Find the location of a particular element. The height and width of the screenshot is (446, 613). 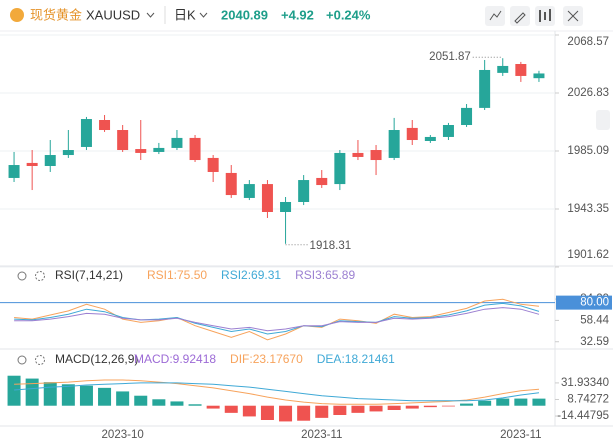

x-tick-label: 2023-10 is located at coordinates (123, 435).